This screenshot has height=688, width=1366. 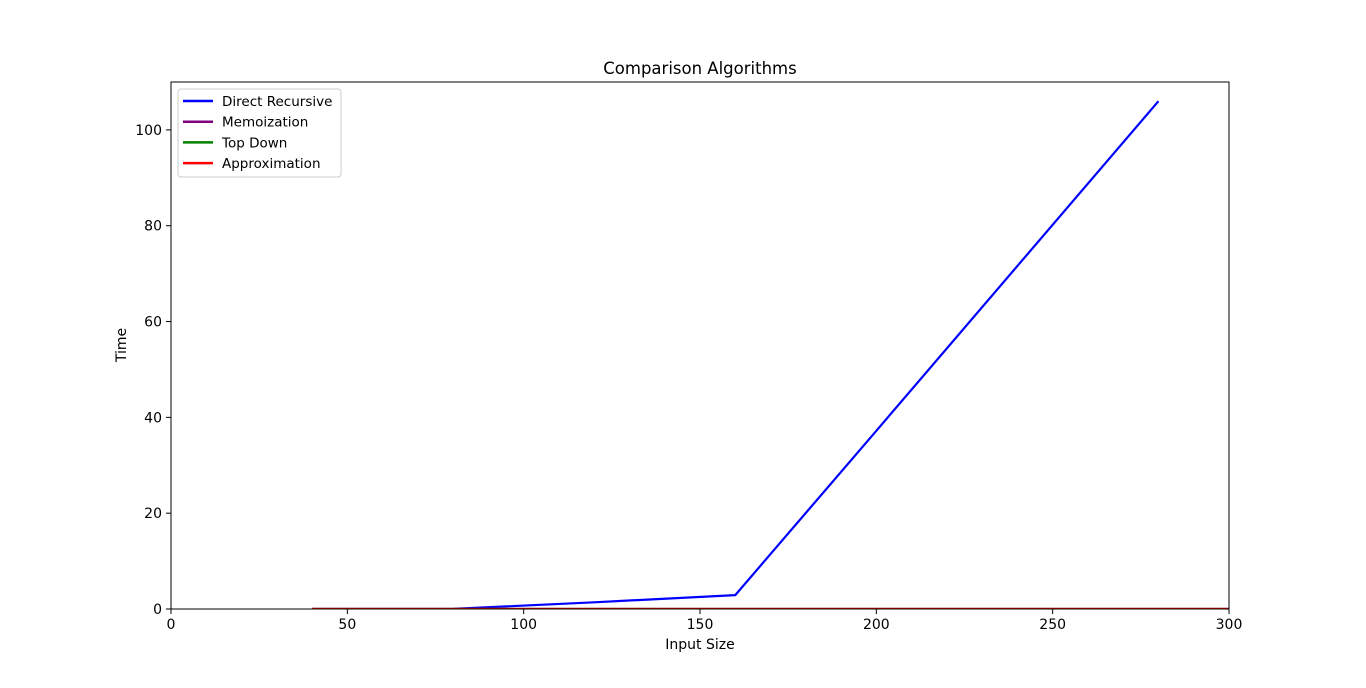 I want to click on x-tick-label: 50, so click(x=347, y=625).